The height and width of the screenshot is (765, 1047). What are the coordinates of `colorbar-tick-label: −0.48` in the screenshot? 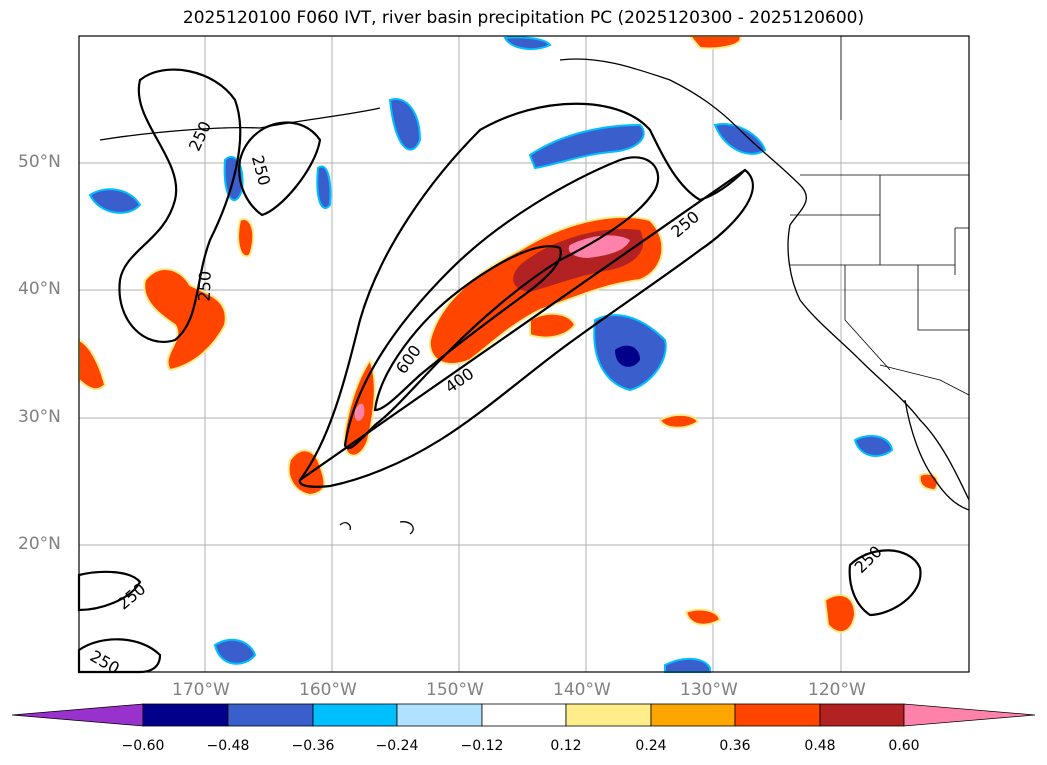 It's located at (228, 746).